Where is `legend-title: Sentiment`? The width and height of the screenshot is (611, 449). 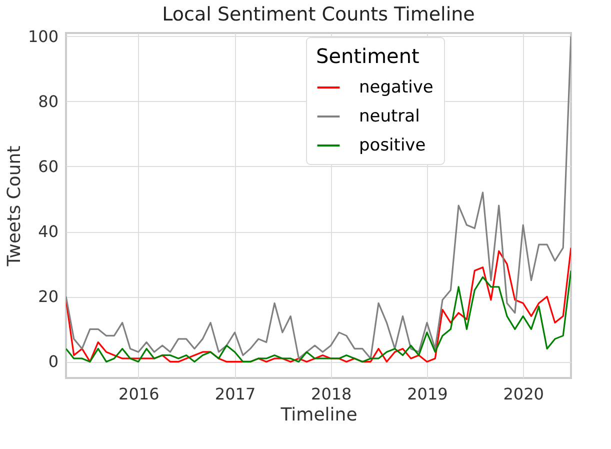
legend-title: Sentiment is located at coordinates (368, 56).